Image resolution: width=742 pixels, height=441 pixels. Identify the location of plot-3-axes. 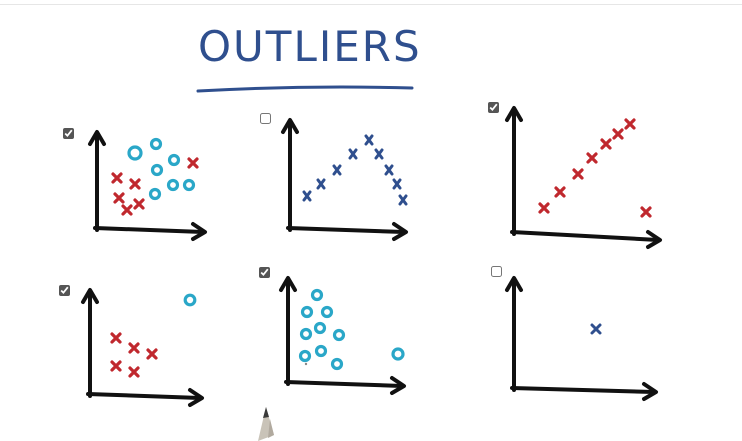
(583, 177).